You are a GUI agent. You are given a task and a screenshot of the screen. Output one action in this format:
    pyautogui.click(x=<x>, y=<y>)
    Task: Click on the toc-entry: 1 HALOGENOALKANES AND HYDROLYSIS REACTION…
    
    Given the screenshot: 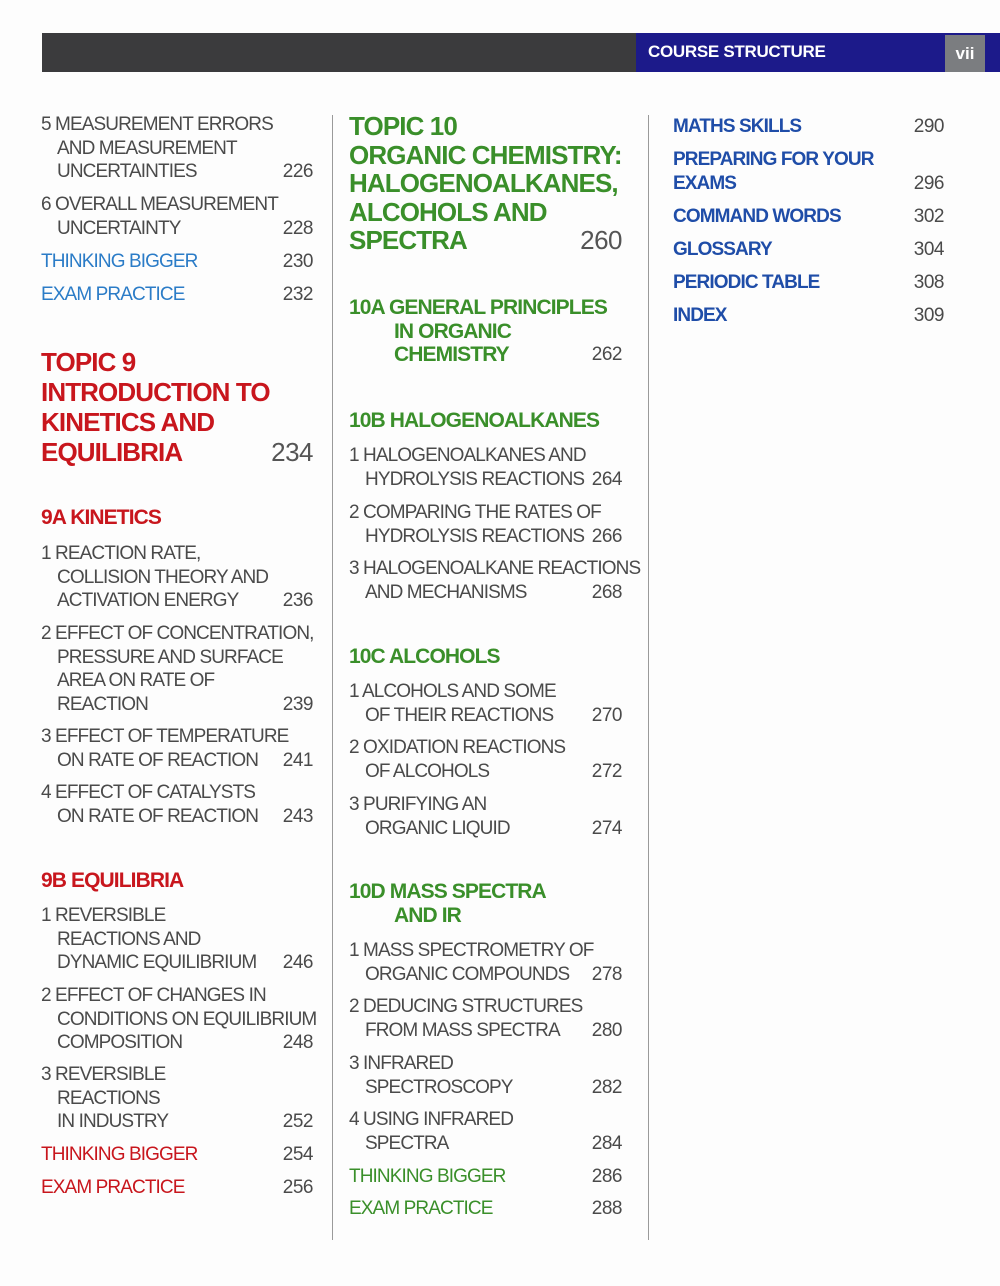 What is the action you would take?
    pyautogui.click(x=486, y=467)
    